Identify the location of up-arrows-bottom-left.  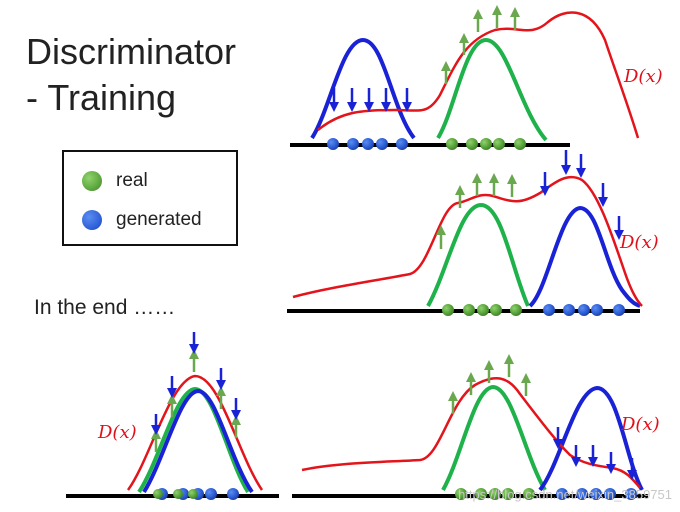
(196, 400).